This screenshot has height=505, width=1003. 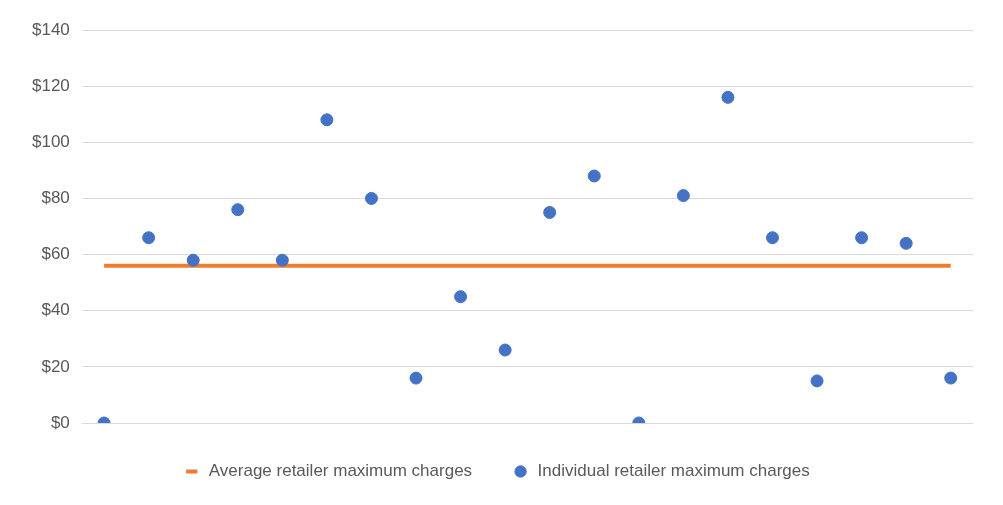 What do you see at coordinates (50, 141) in the screenshot?
I see `y-tick-label: $100` at bounding box center [50, 141].